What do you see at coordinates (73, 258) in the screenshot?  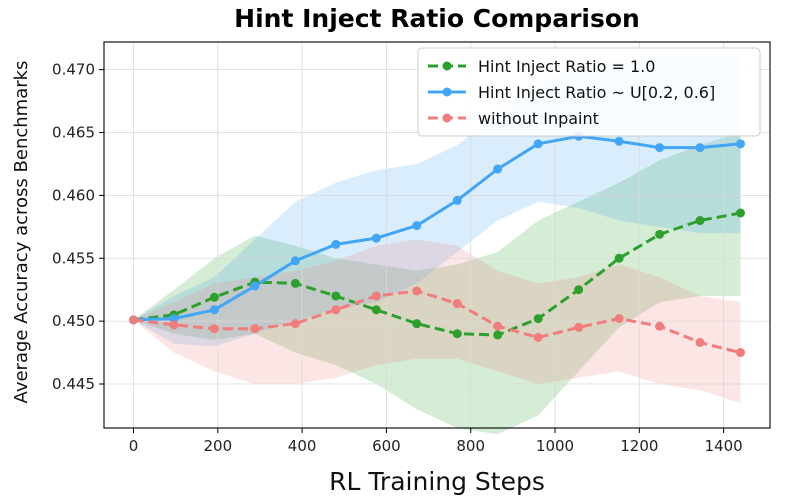 I see `y-tick-label: 0.455` at bounding box center [73, 258].